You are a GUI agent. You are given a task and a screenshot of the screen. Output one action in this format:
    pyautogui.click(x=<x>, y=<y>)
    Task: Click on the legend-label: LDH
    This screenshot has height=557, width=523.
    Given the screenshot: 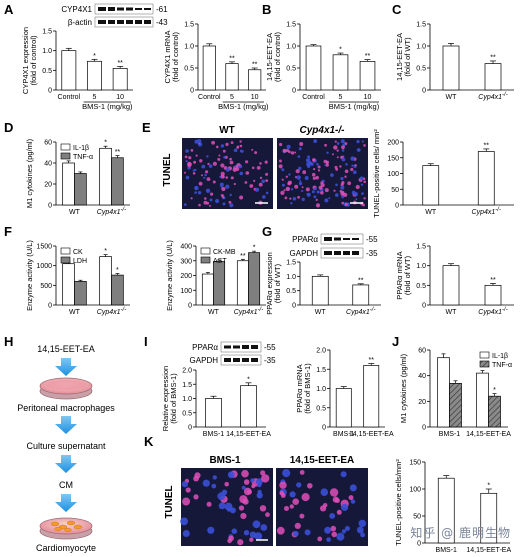 What is the action you would take?
    pyautogui.click(x=80, y=261)
    